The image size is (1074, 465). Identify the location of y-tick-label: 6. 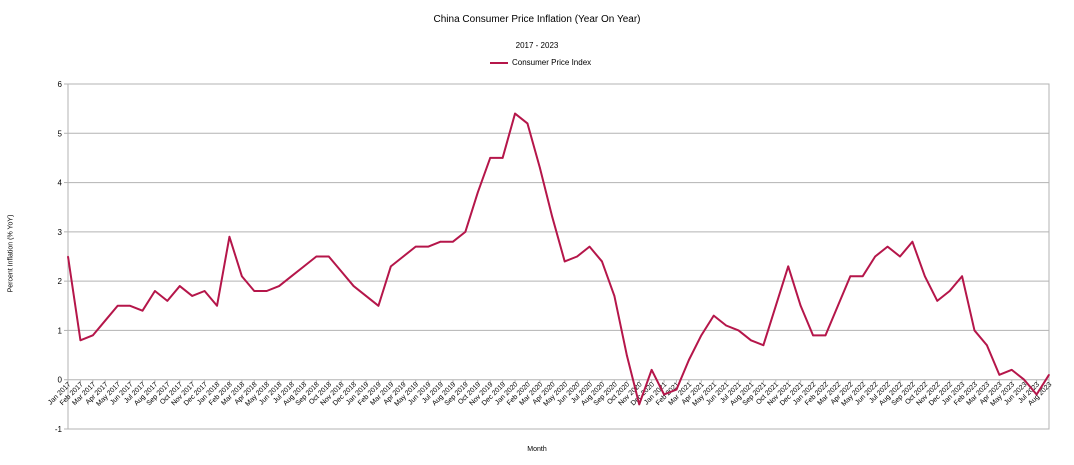
(60, 84).